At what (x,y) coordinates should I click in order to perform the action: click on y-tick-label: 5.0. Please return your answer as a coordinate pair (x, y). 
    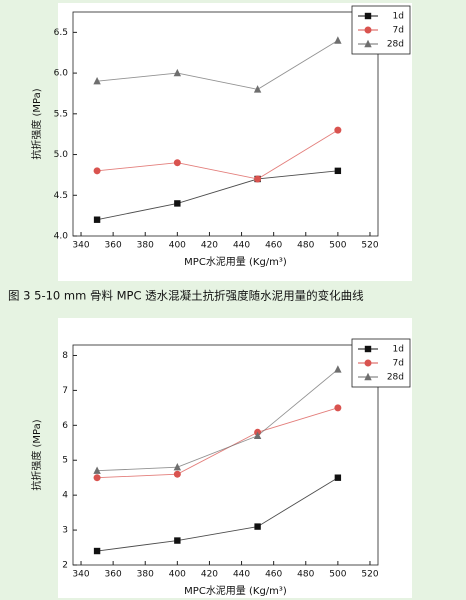
    Looking at the image, I should click on (61, 155).